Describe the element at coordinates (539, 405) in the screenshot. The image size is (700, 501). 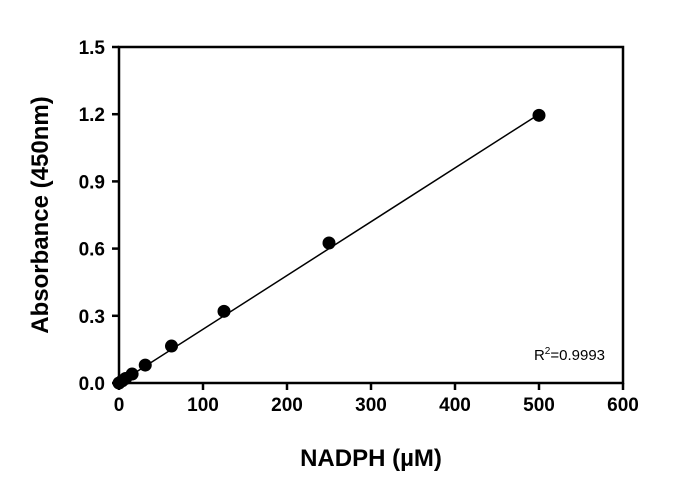
I see `x-tick-label: 500` at that location.